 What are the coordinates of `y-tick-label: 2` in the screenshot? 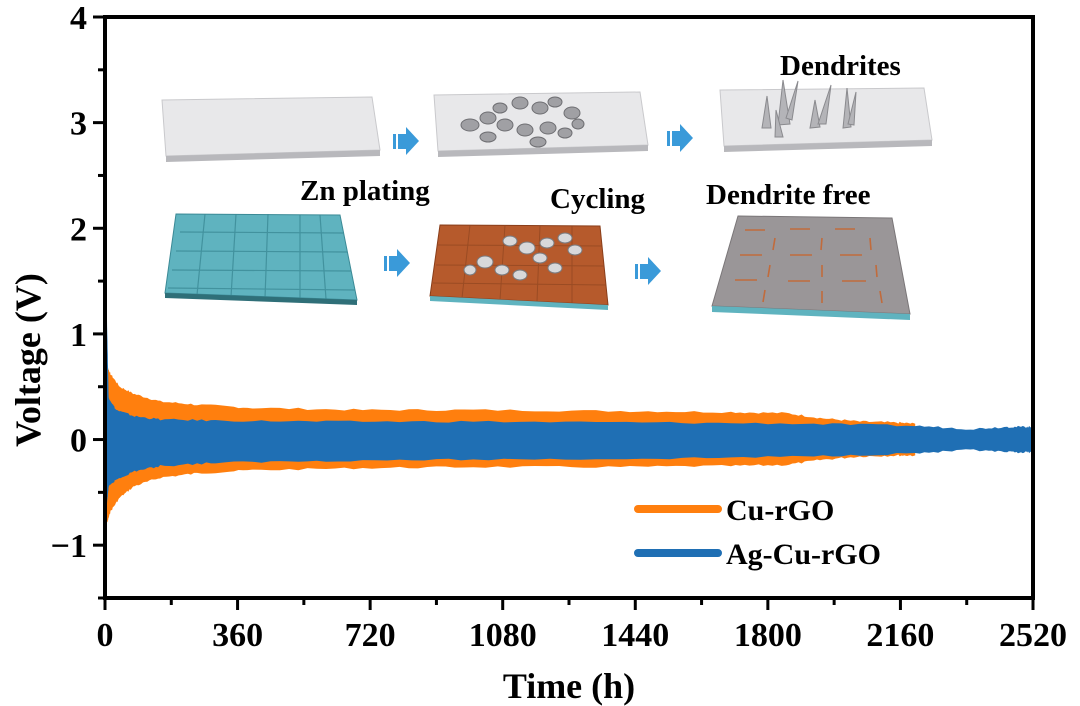 It's located at (78, 229).